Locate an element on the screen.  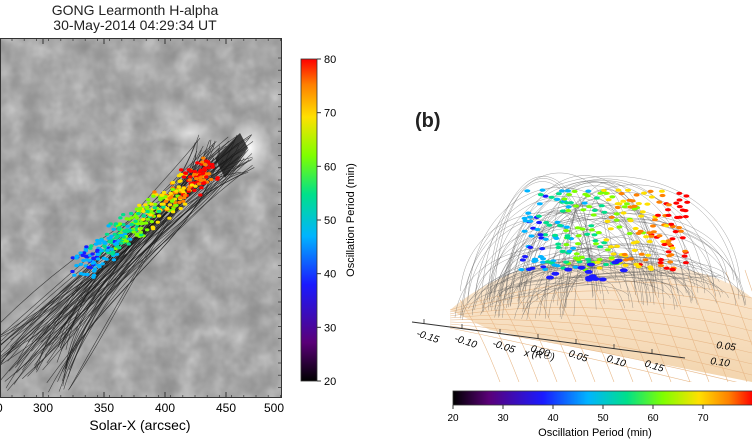
x-tick-label: 400 is located at coordinates (165, 408).